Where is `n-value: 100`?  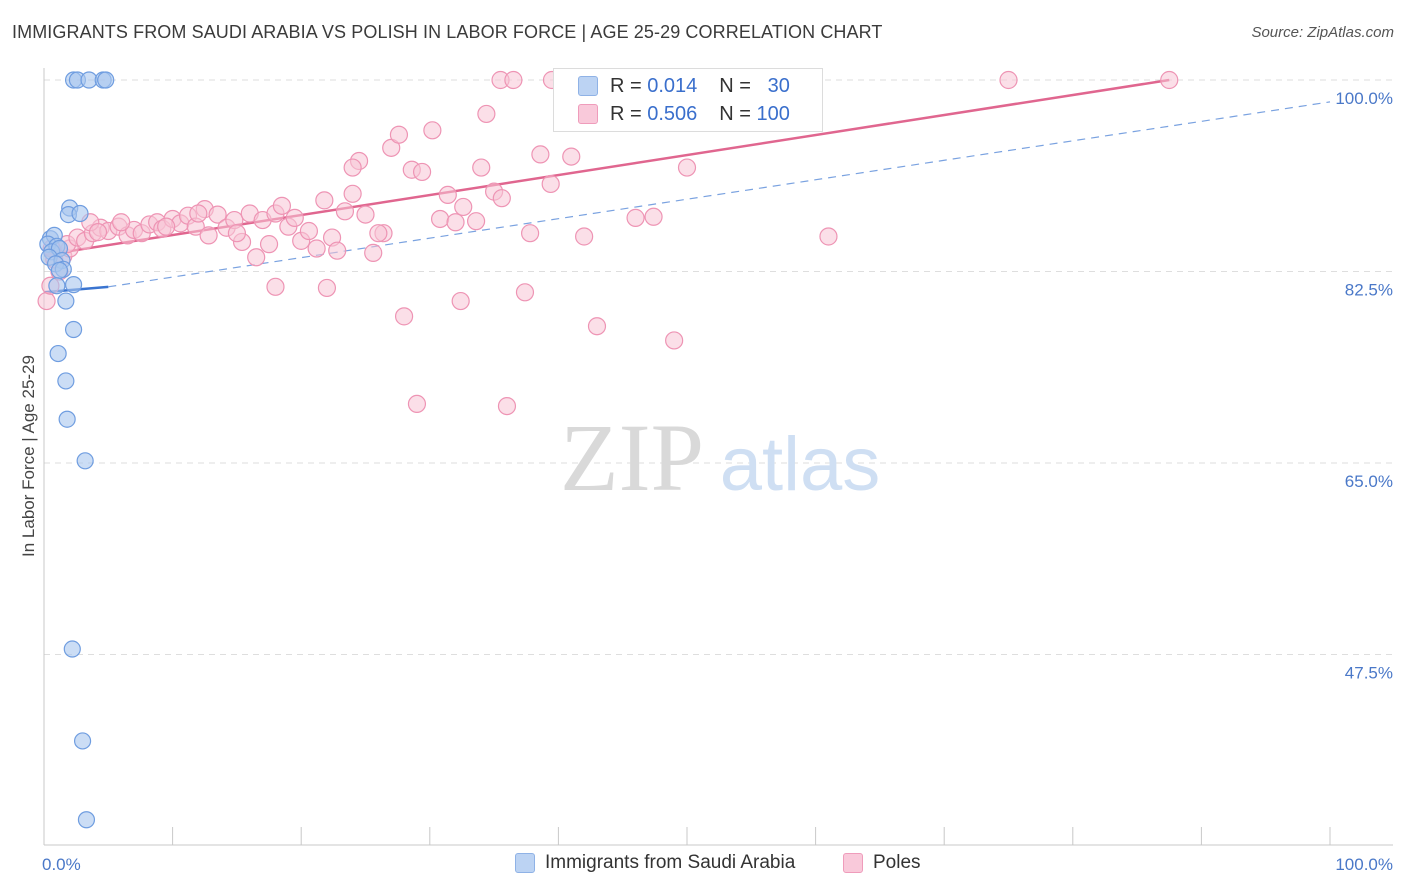
n-value: 100 is located at coordinates (773, 113).